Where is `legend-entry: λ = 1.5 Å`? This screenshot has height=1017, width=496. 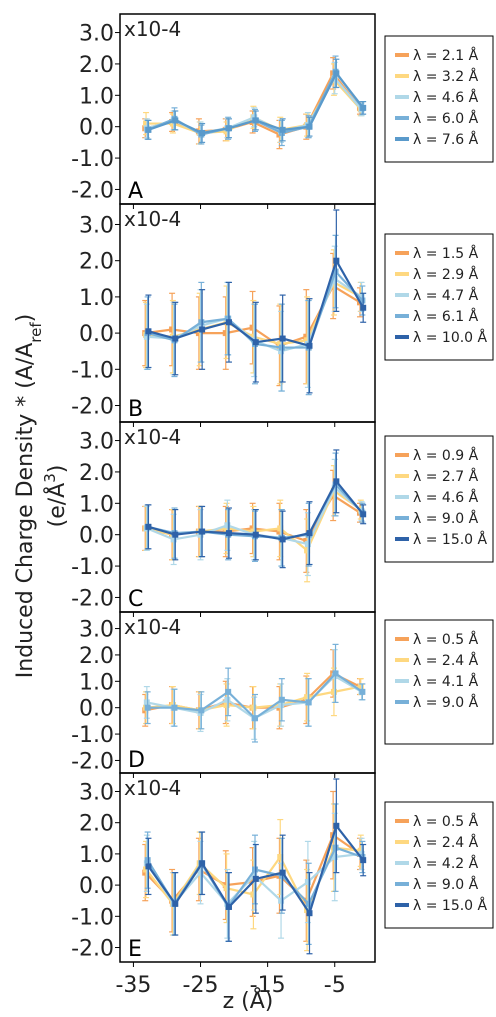 legend-entry: λ = 1.5 Å is located at coordinates (446, 253).